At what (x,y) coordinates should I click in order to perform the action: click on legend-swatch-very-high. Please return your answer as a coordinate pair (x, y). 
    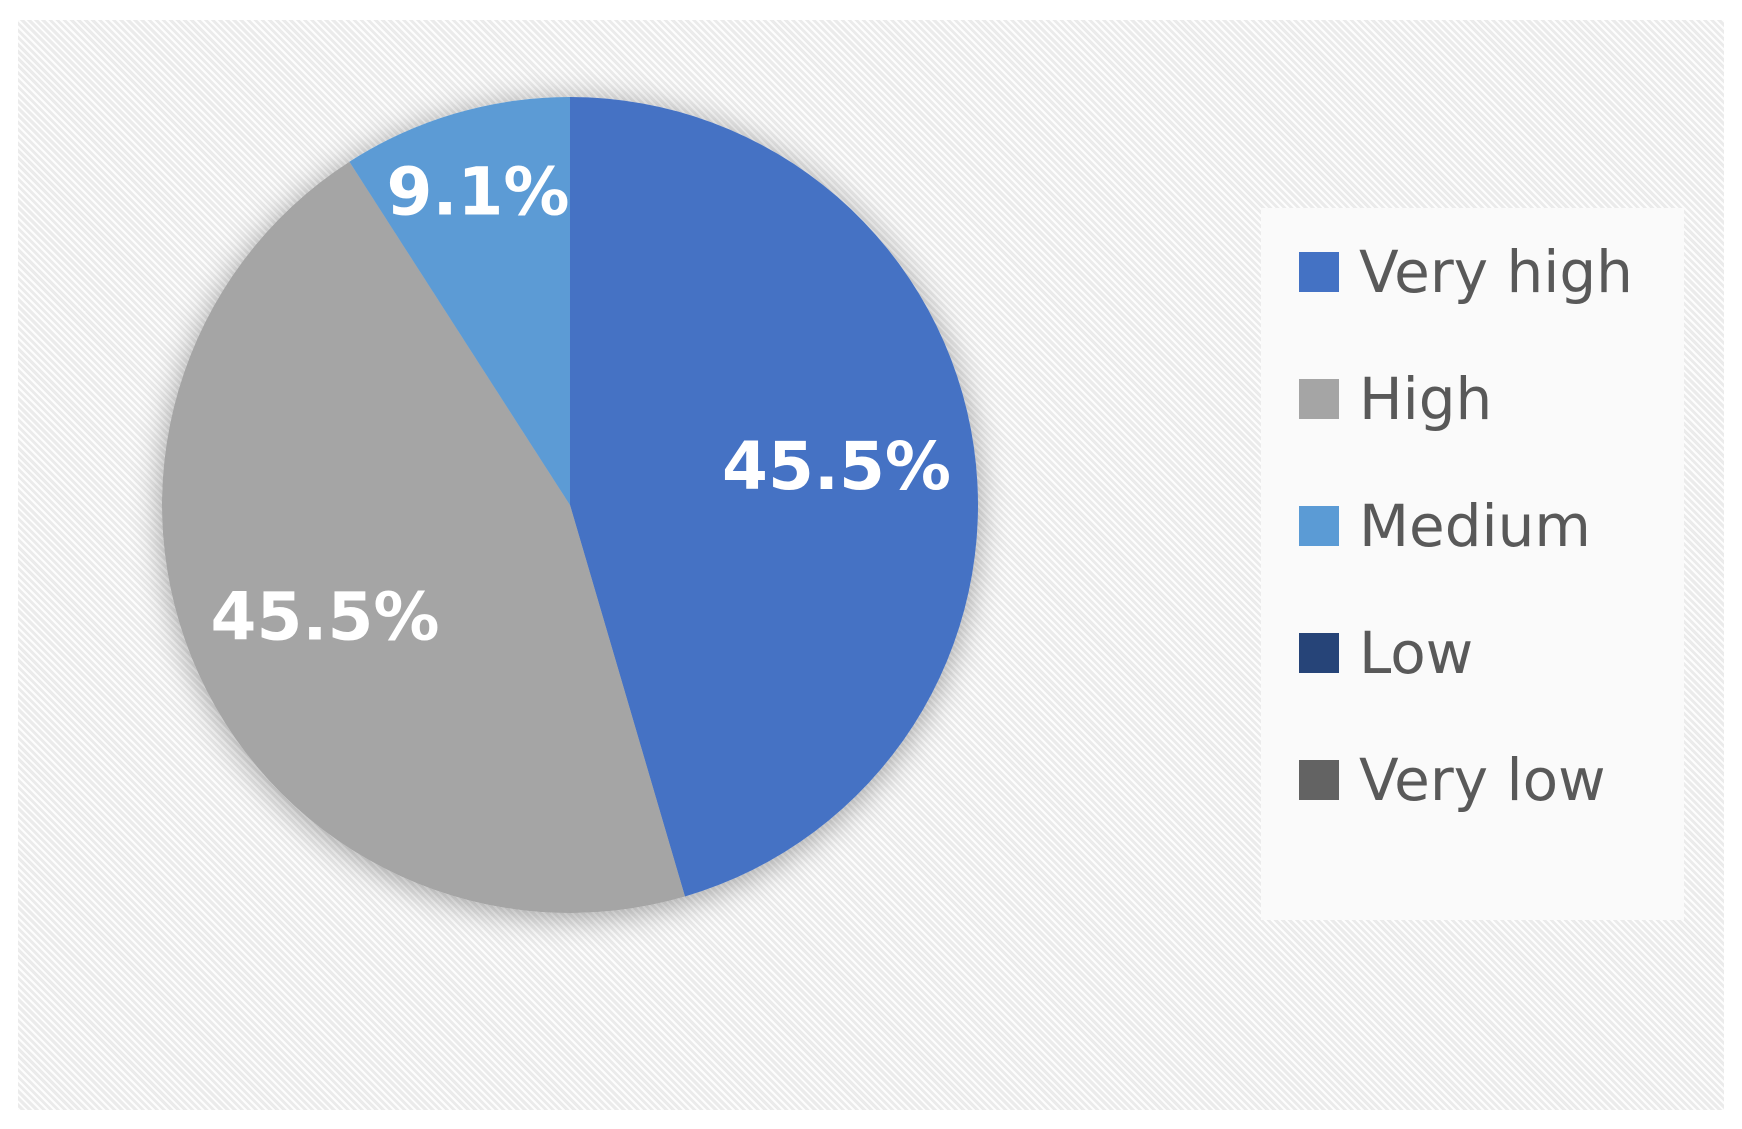
    Looking at the image, I should click on (1319, 272).